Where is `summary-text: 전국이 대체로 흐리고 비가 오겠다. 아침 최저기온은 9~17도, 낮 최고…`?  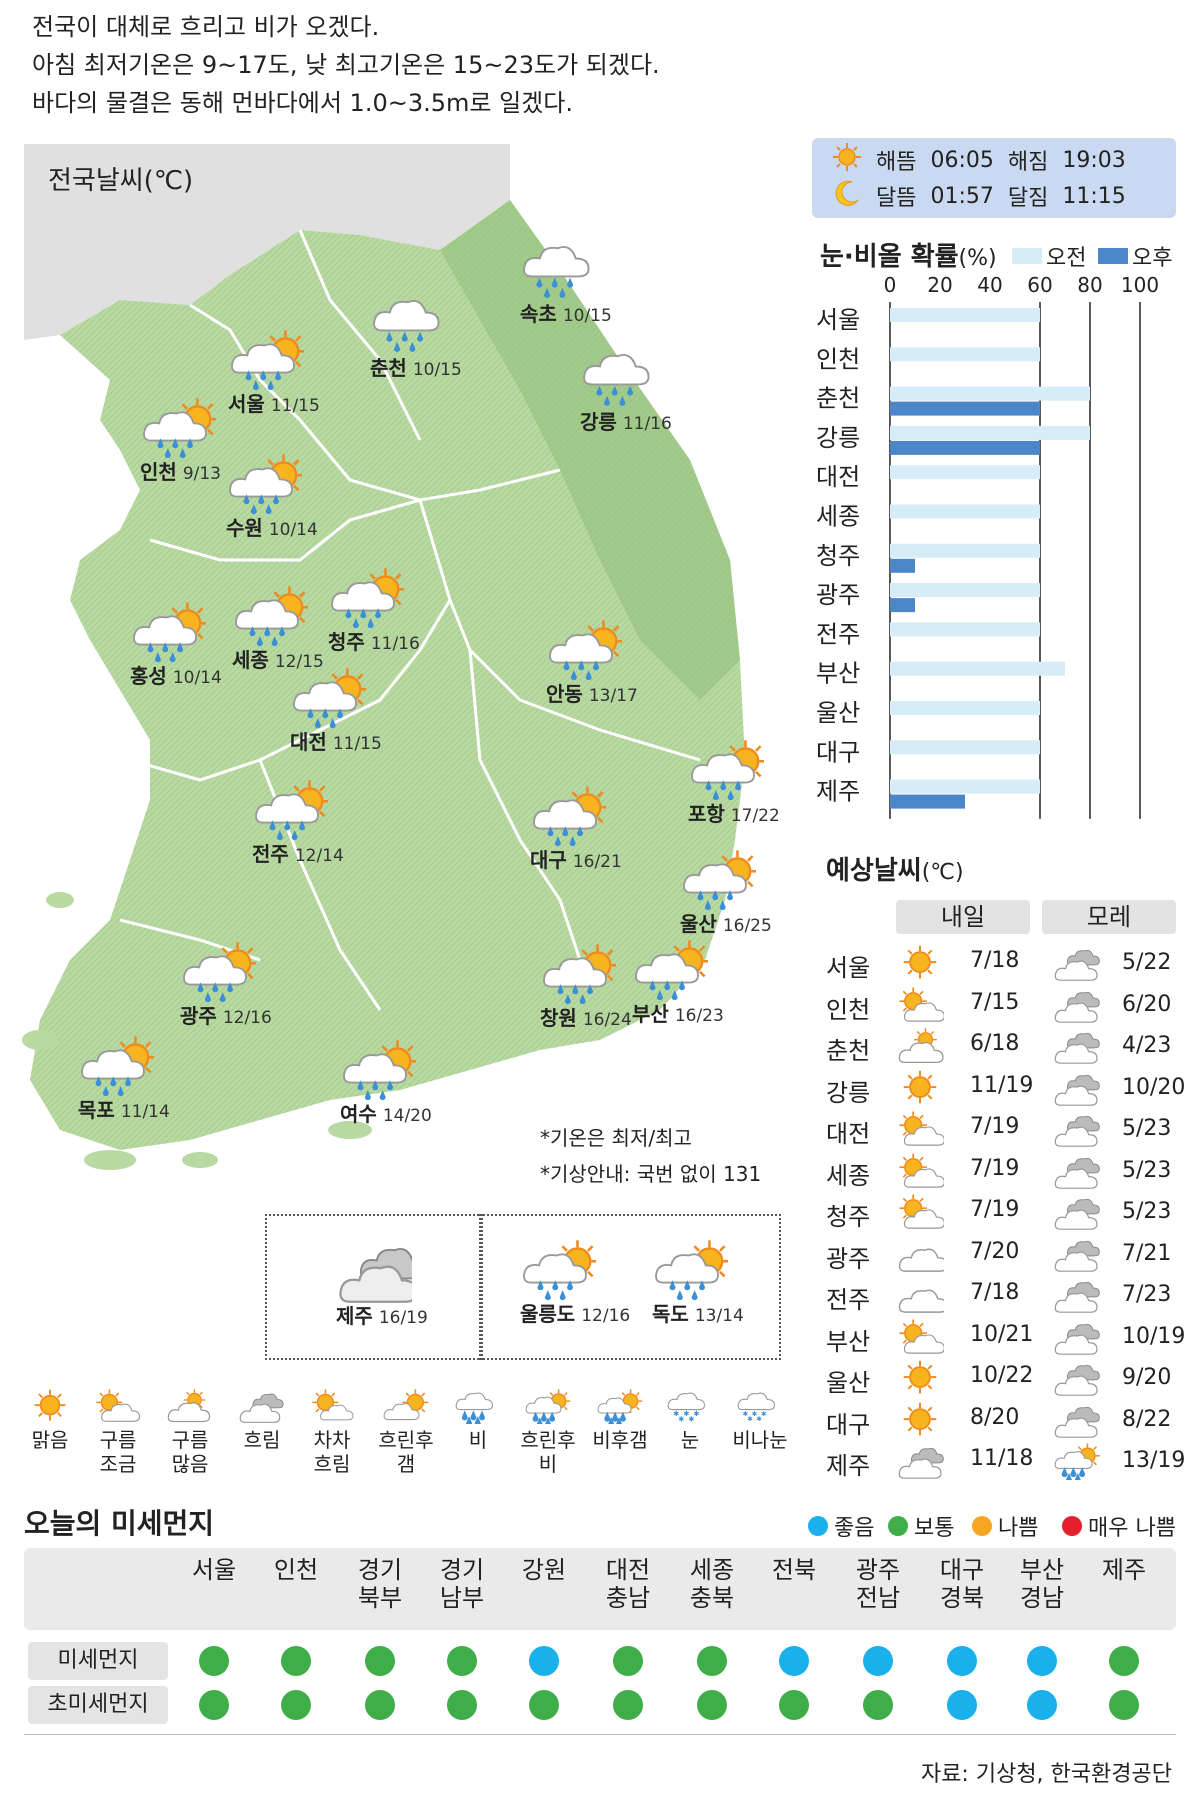 summary-text: 전국이 대체로 흐리고 비가 오겠다. 아침 최저기온은 9~17도, 낮 최고… is located at coordinates (346, 65).